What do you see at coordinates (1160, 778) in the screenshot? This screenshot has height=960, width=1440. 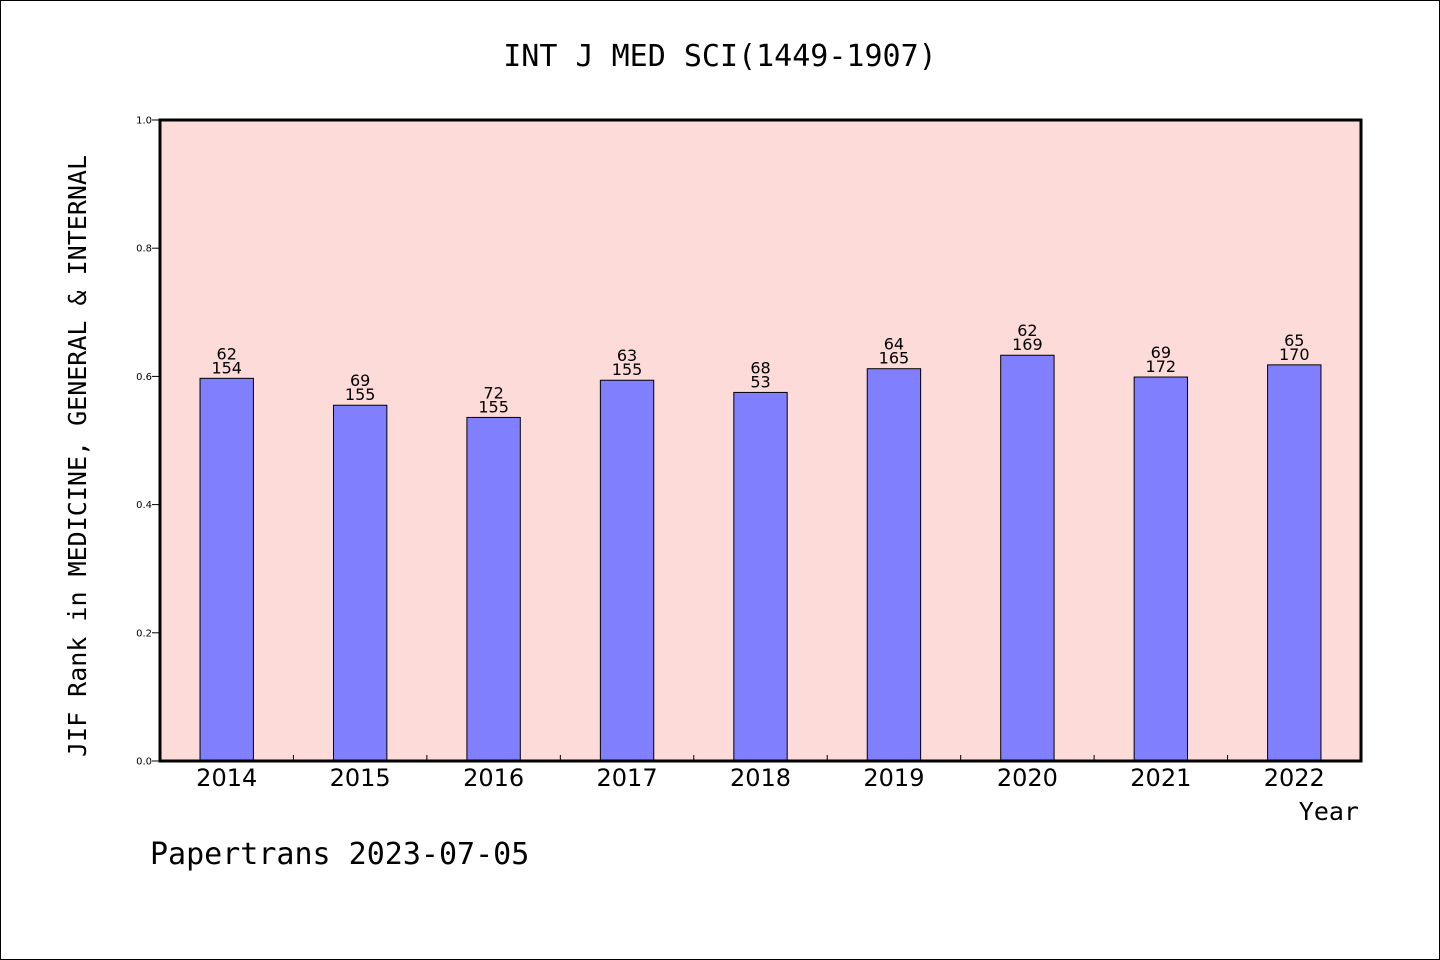 I see `x-tick-label: 2021` at bounding box center [1160, 778].